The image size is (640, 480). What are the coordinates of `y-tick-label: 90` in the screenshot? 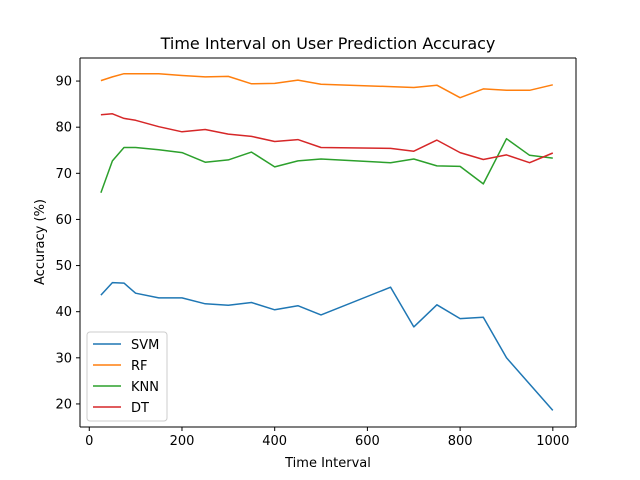 It's located at (63, 82).